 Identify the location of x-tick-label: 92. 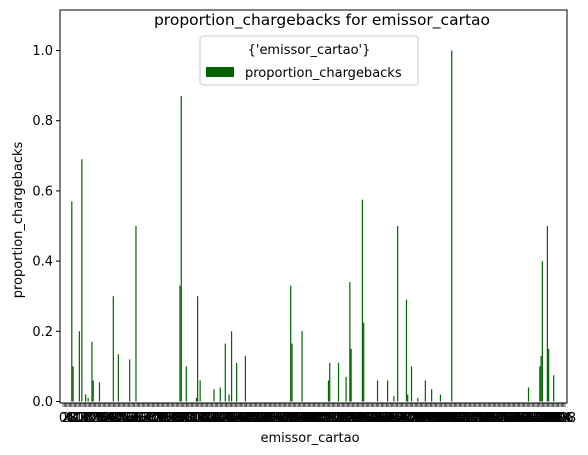
(178, 418).